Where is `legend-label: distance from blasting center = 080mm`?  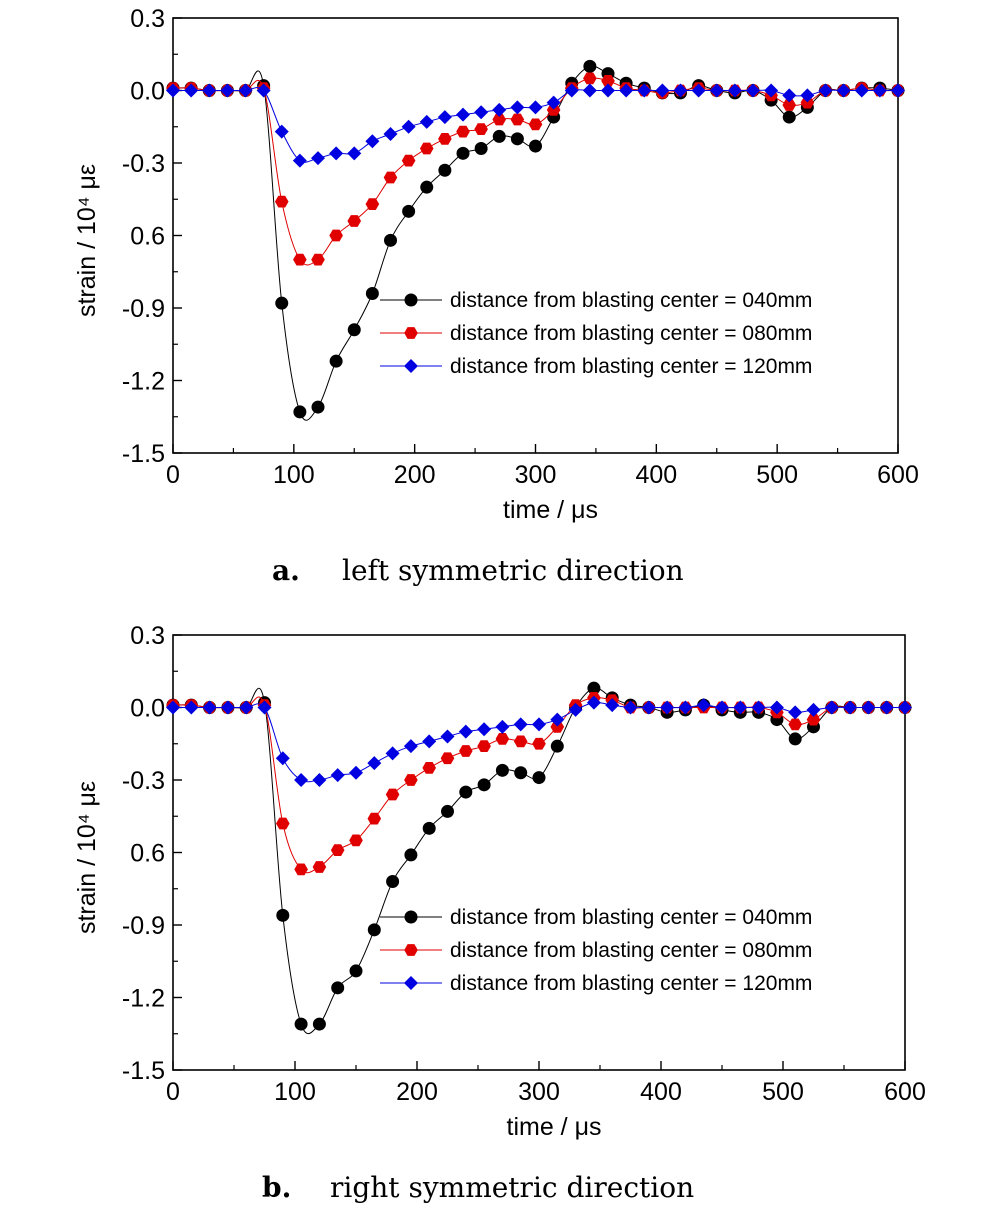
legend-label: distance from blasting center = 080mm is located at coordinates (631, 950).